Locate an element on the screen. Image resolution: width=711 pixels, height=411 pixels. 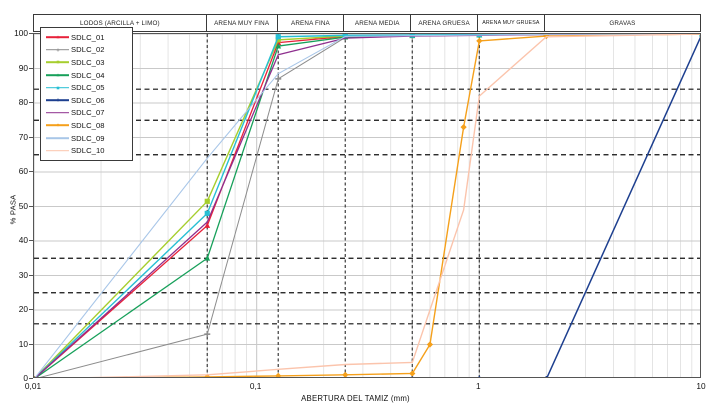
legend-item-sdlc_09: SDLC_09 is located at coordinates (87, 138).